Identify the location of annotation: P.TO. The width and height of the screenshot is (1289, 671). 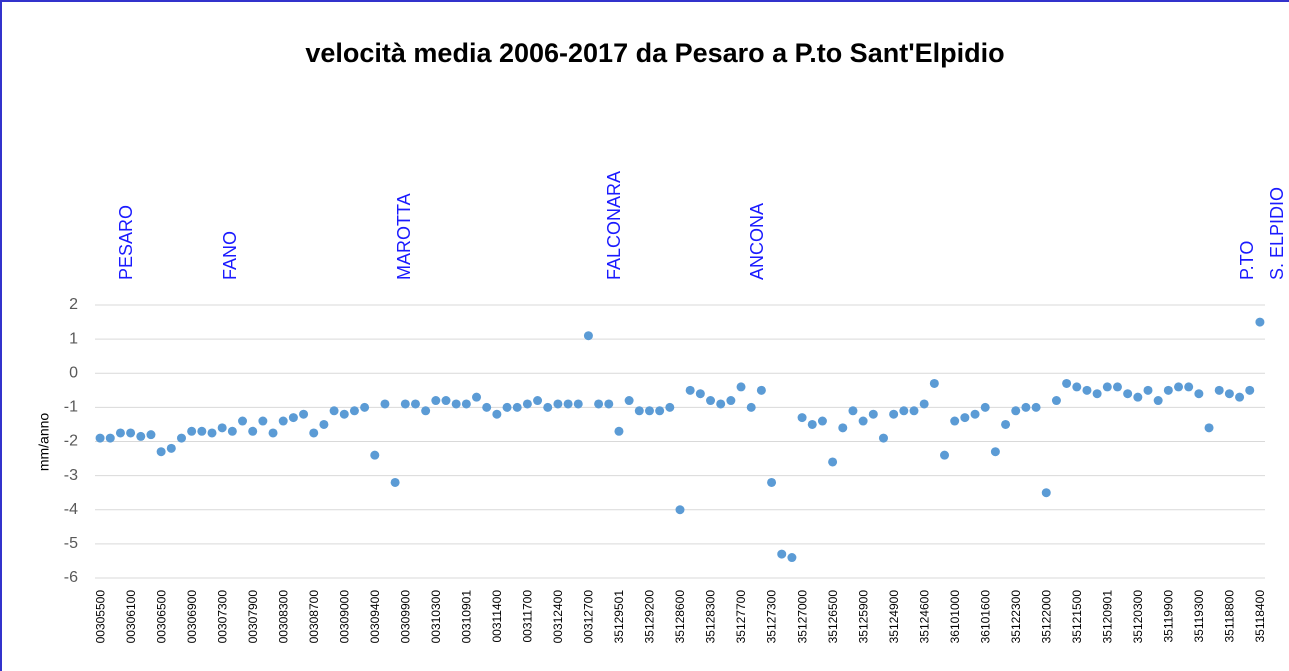
(1247, 260).